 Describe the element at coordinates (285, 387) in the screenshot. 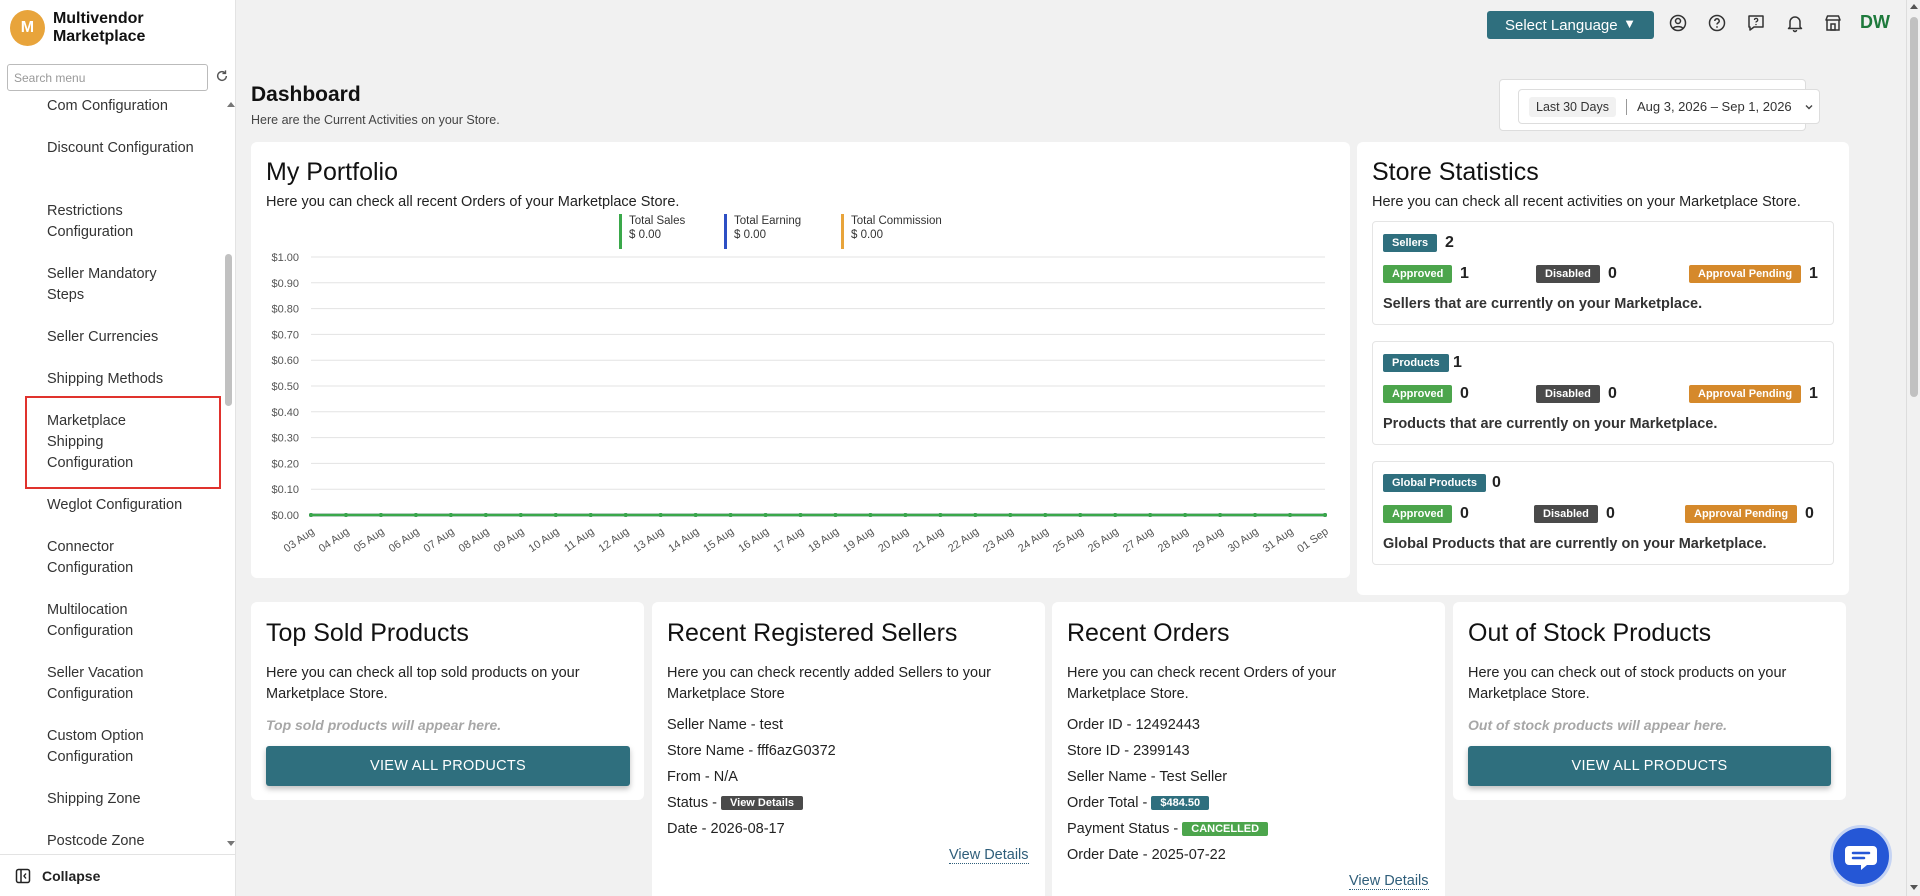

I see `y-tick-label: $0.50` at that location.